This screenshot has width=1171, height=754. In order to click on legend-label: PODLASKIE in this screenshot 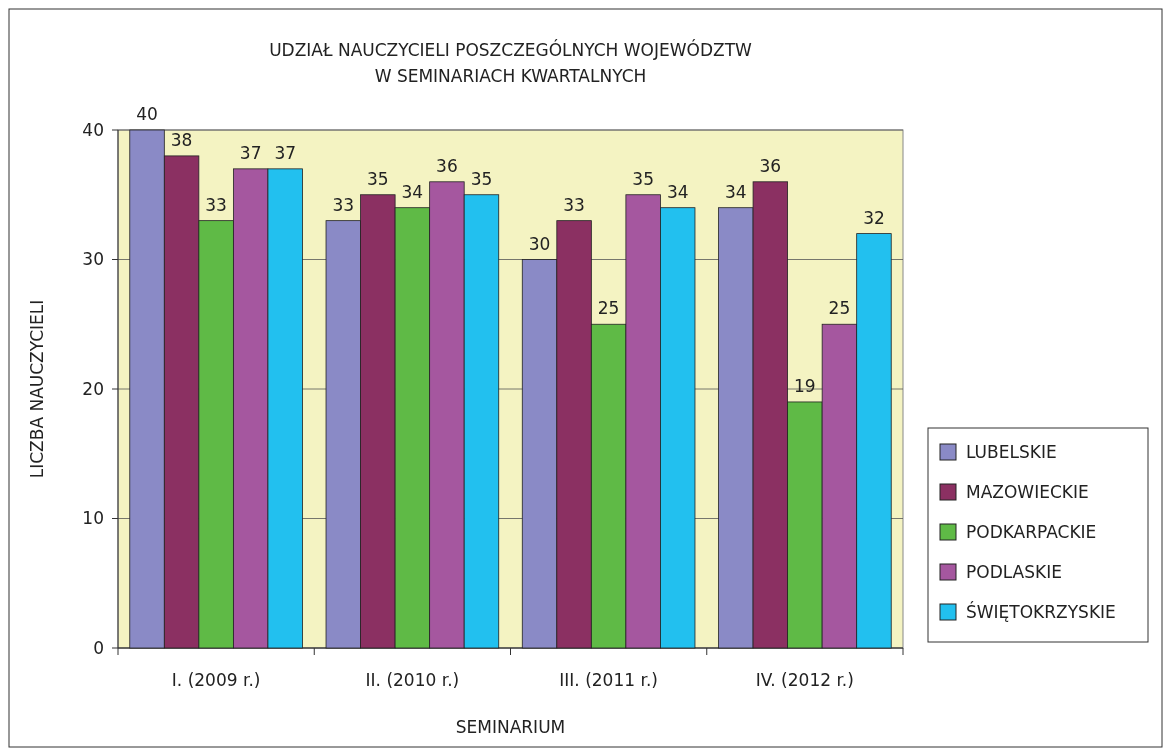, I will do `click(1014, 571)`.